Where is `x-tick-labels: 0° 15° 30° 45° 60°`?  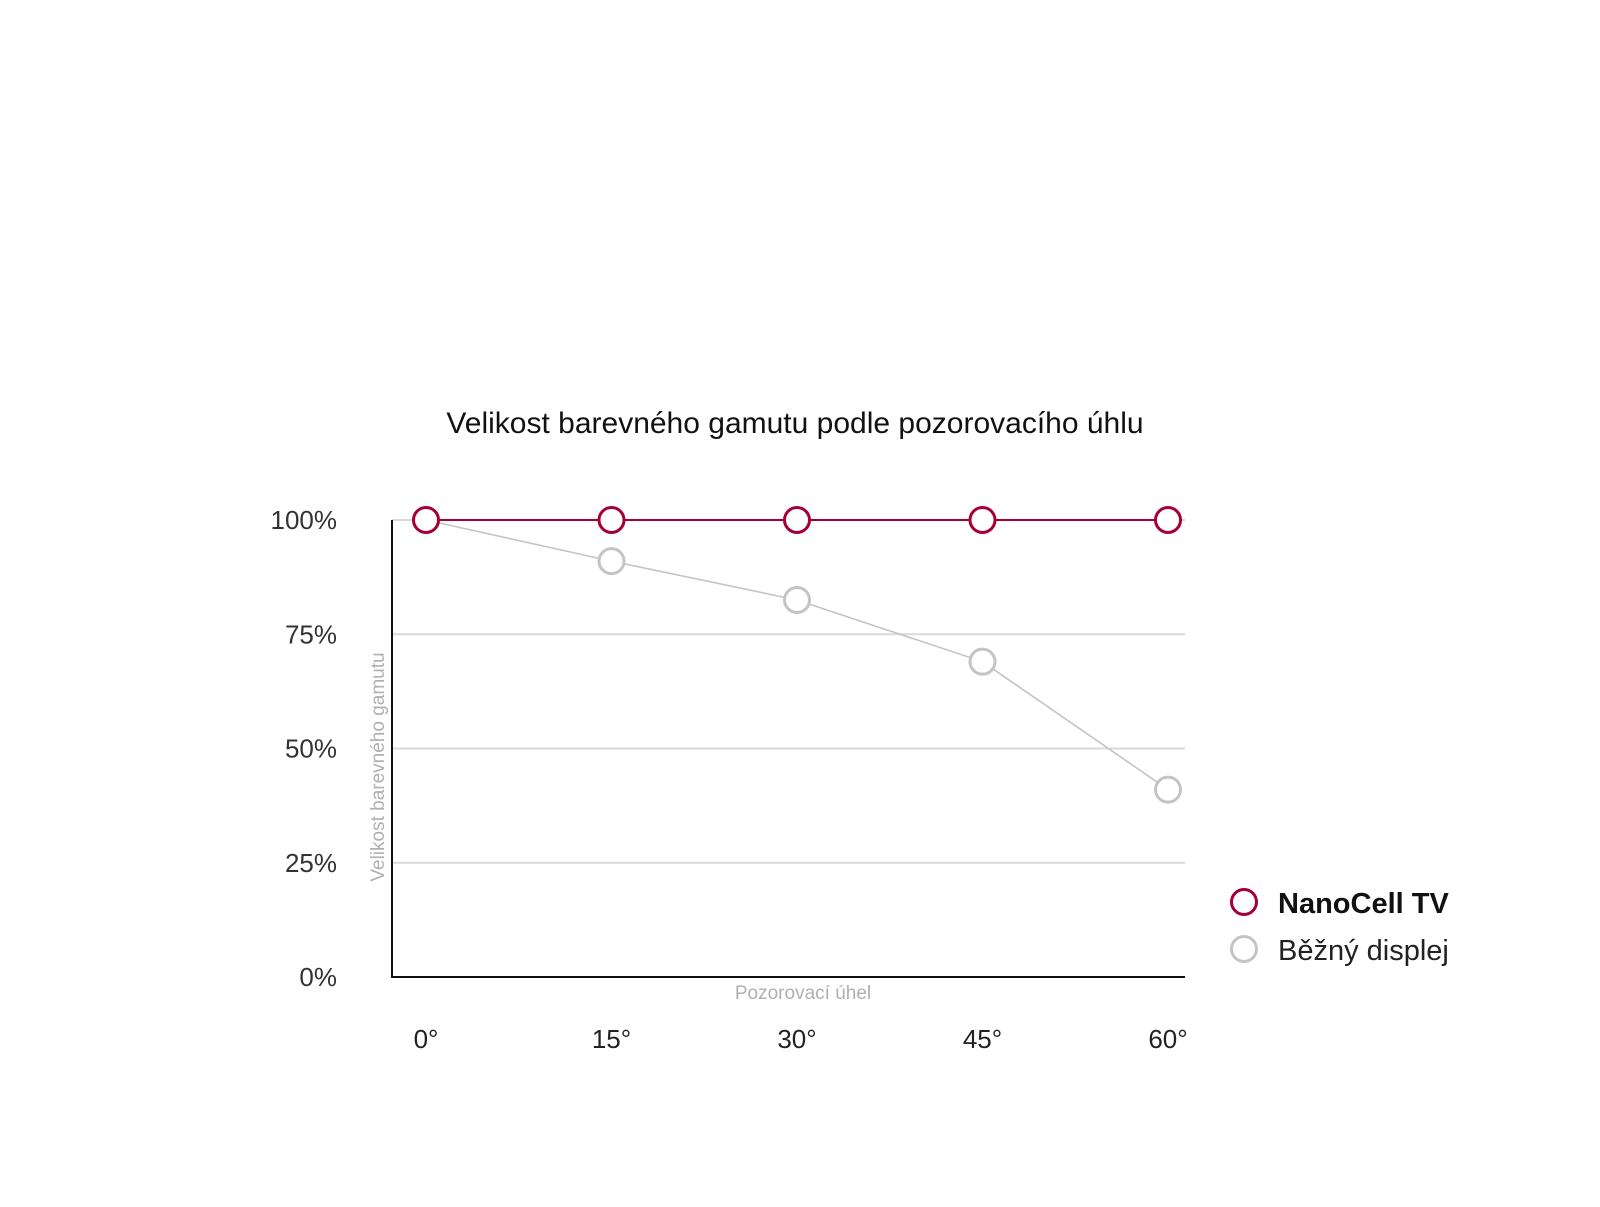
x-tick-labels: 0° 15° 30° 45° 60° is located at coordinates (801, 1039).